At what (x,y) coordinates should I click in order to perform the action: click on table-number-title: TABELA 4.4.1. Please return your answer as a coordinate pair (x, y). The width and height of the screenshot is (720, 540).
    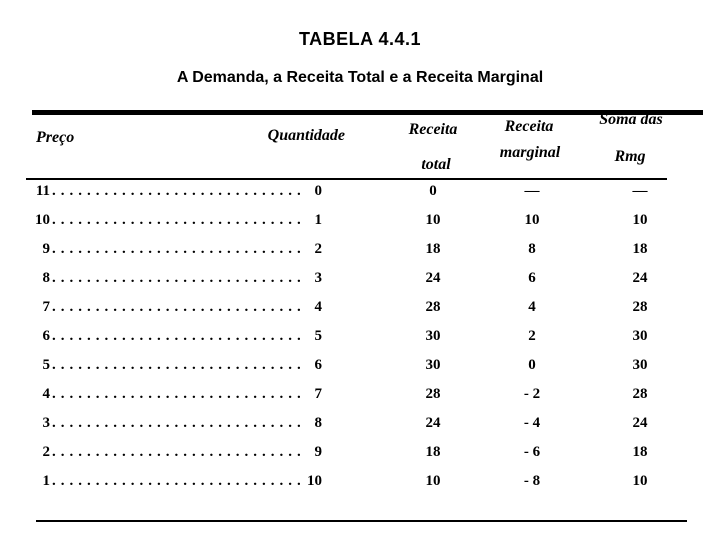
    Looking at the image, I should click on (360, 39).